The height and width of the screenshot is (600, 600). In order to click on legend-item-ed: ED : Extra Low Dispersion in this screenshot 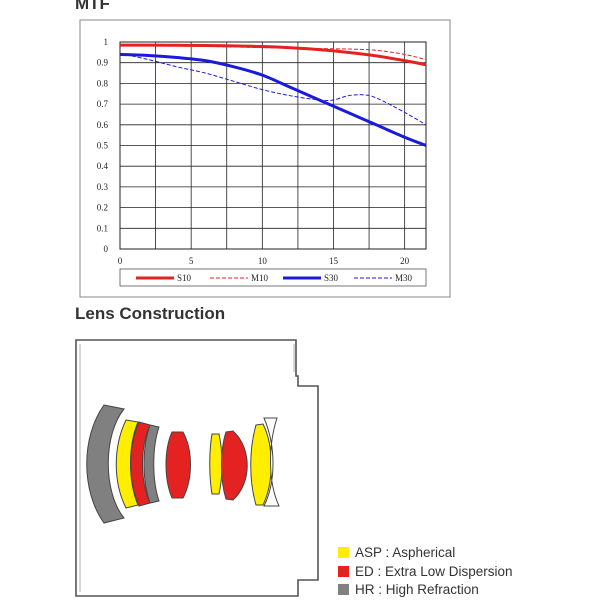, I will do `click(425, 571)`.